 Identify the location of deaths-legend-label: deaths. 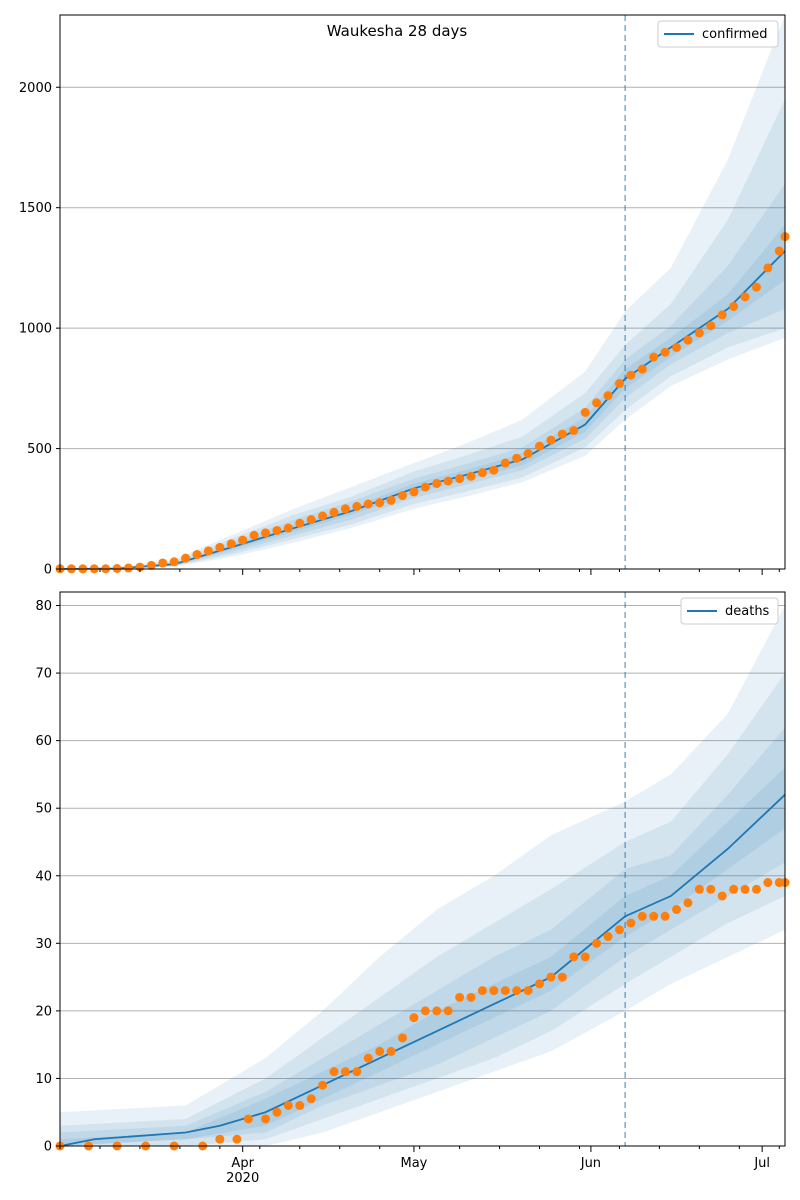
(747, 611).